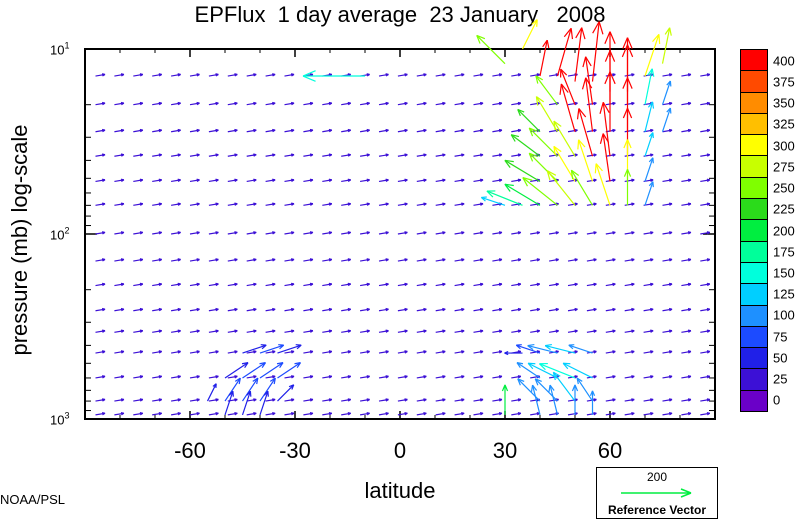  Describe the element at coordinates (610, 450) in the screenshot. I see `x-tick-label: 60` at that location.